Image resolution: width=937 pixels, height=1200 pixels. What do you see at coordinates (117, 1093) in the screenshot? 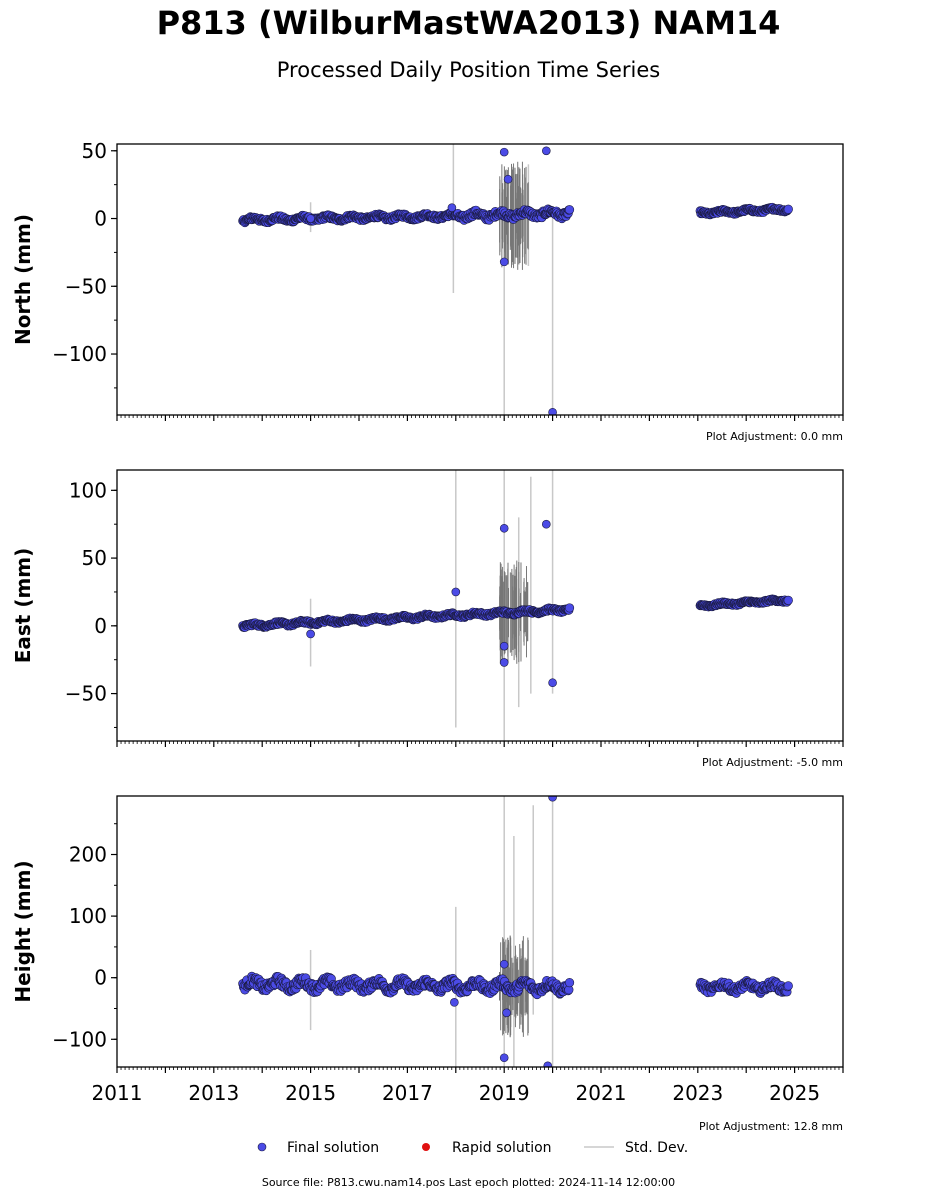
I see `x-tick-label: 2011` at bounding box center [117, 1093].